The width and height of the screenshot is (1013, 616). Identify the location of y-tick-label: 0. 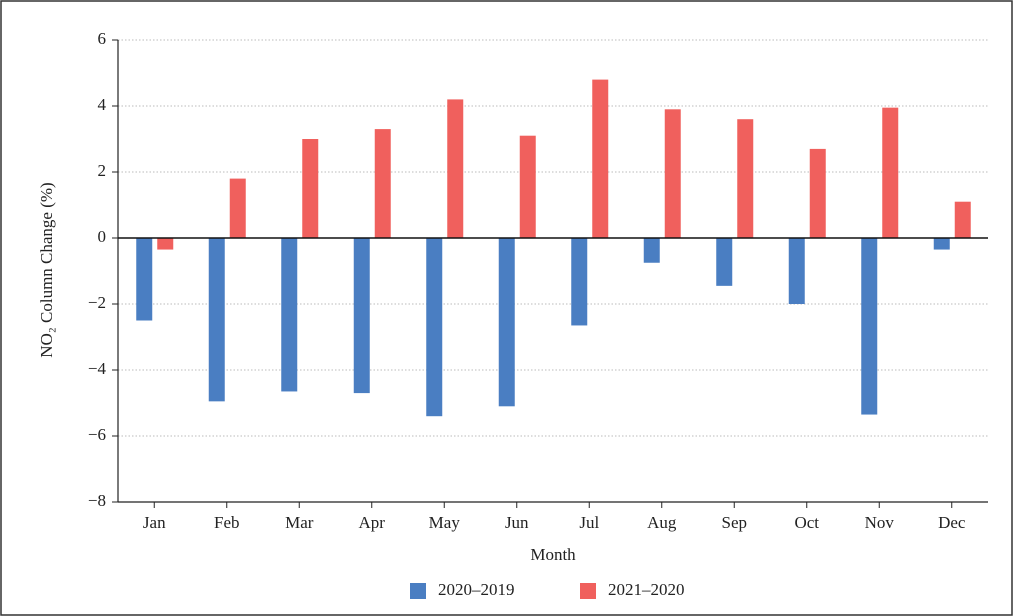
(102, 236).